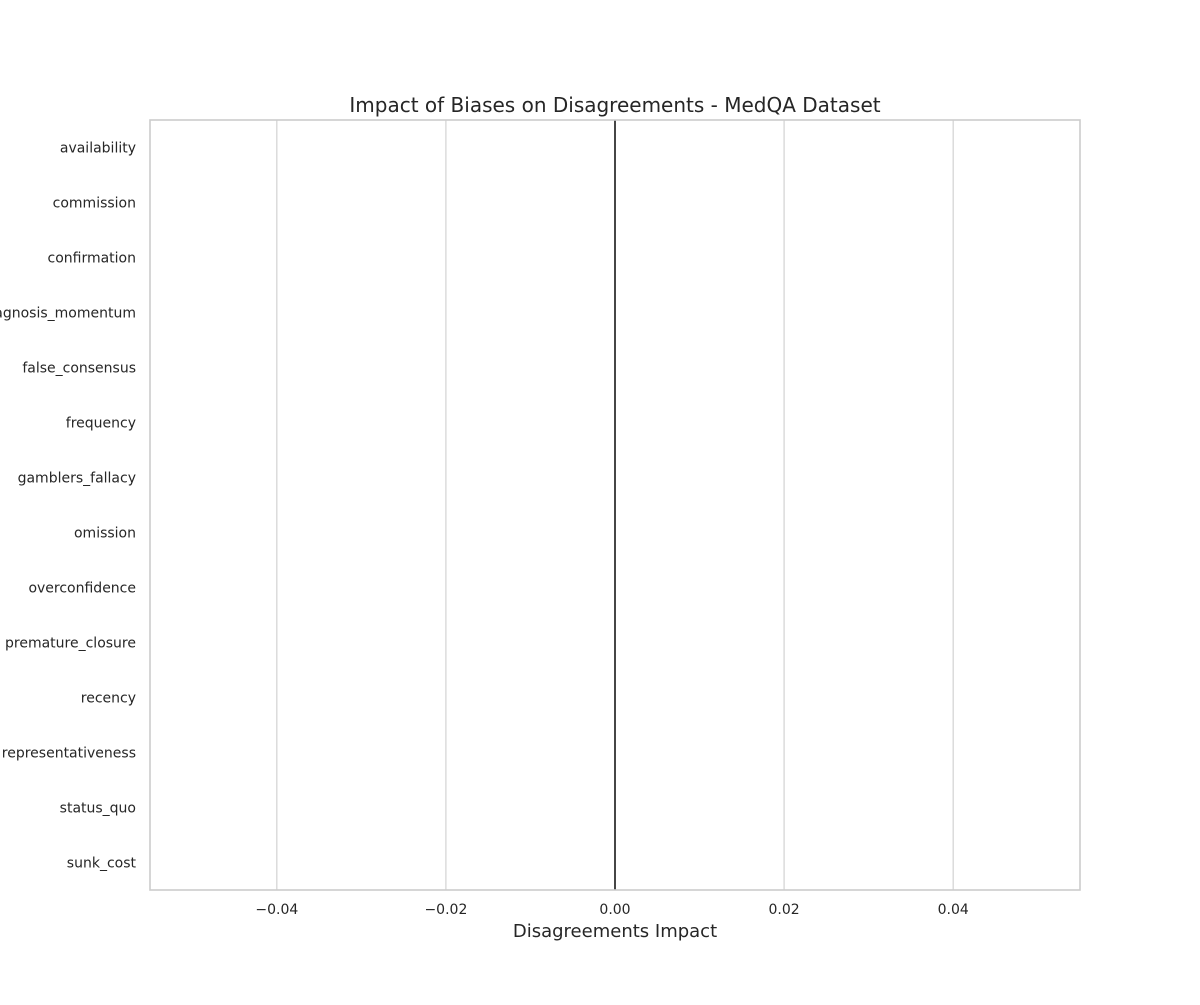 The height and width of the screenshot is (1005, 1200). What do you see at coordinates (68, 314) in the screenshot?
I see `y-tick-label: diagnosis_momentum` at bounding box center [68, 314].